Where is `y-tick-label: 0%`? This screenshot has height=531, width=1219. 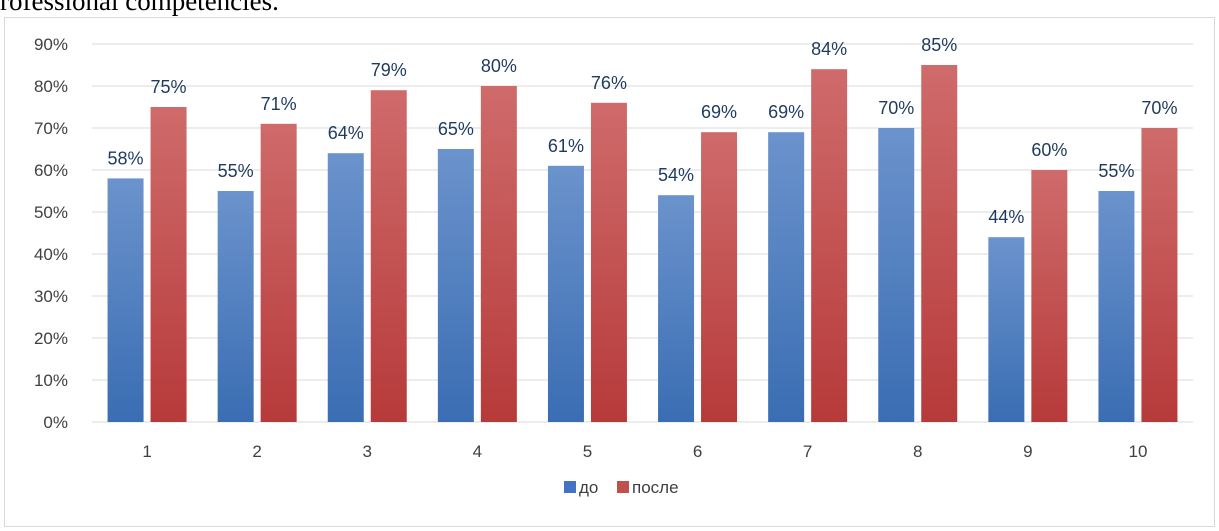 y-tick-label: 0% is located at coordinates (55, 422).